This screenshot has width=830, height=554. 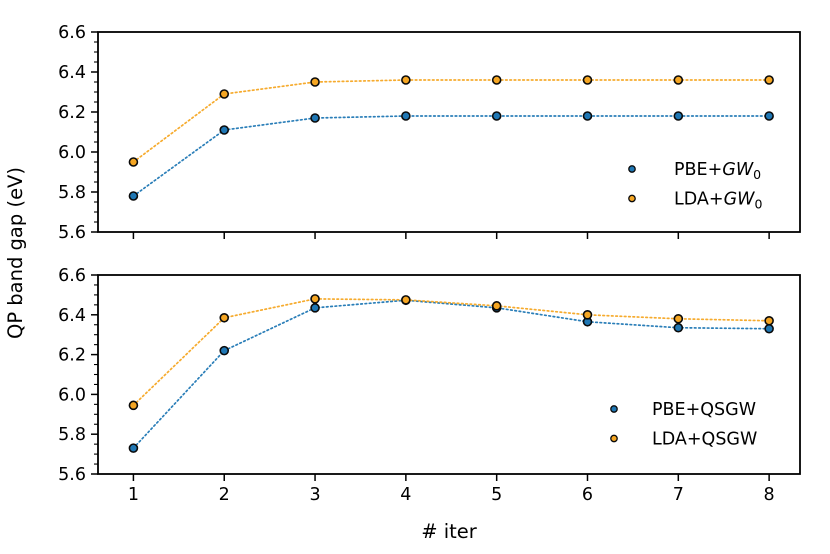 I want to click on x-tick-label: 6, so click(x=587, y=495).